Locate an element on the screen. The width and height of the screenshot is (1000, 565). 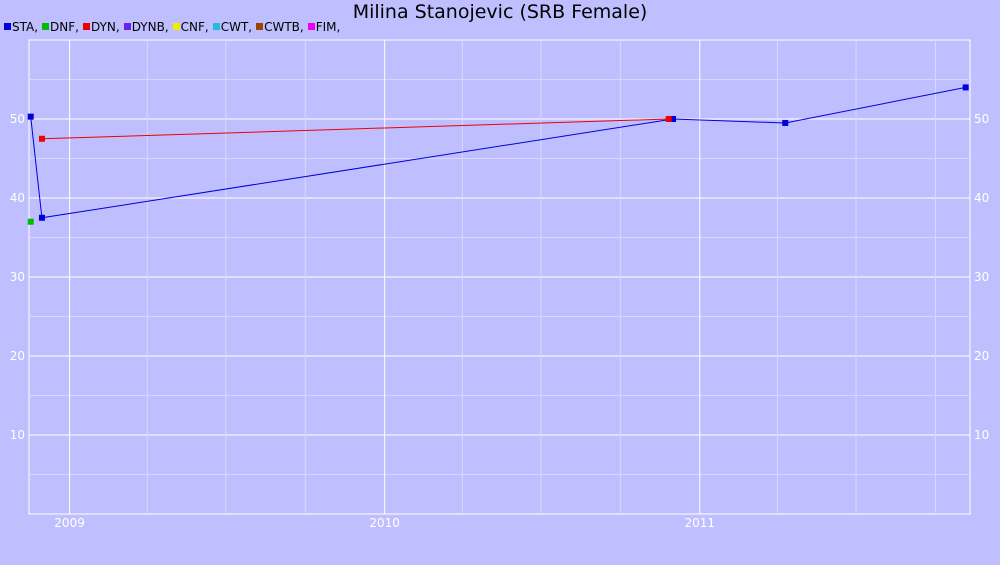
y-tick-label-left: 40 is located at coordinates (17, 198).